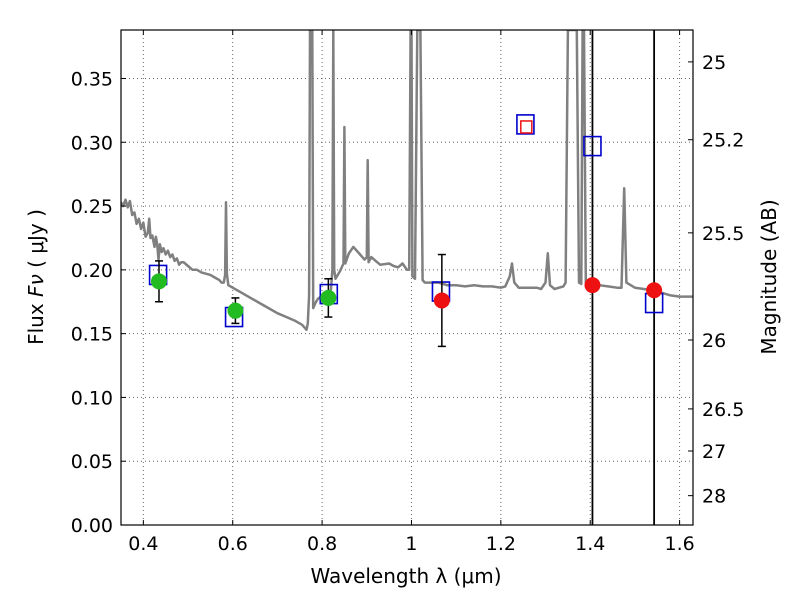 The height and width of the screenshot is (600, 800). Describe the element at coordinates (714, 341) in the screenshot. I see `right-tick-label: 26` at that location.